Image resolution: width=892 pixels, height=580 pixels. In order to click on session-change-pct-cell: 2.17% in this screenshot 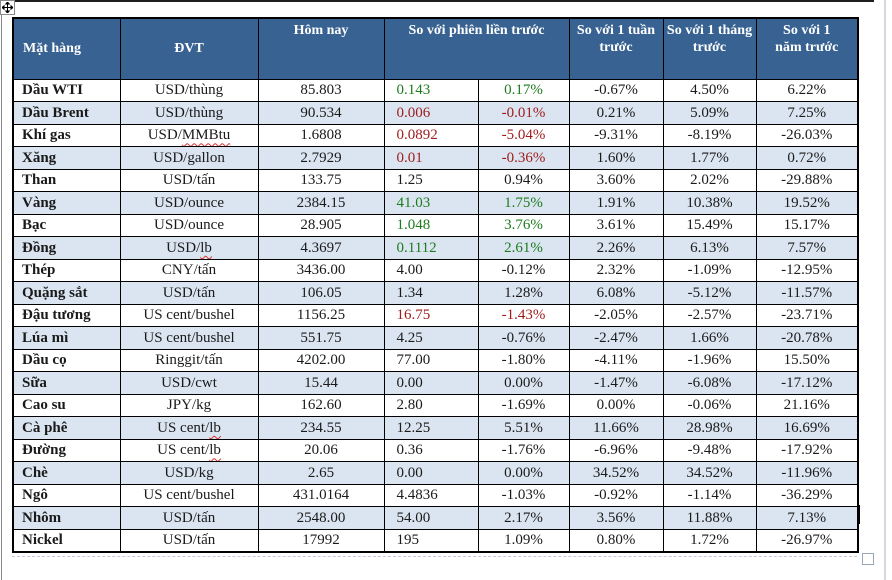, I will do `click(523, 518)`.